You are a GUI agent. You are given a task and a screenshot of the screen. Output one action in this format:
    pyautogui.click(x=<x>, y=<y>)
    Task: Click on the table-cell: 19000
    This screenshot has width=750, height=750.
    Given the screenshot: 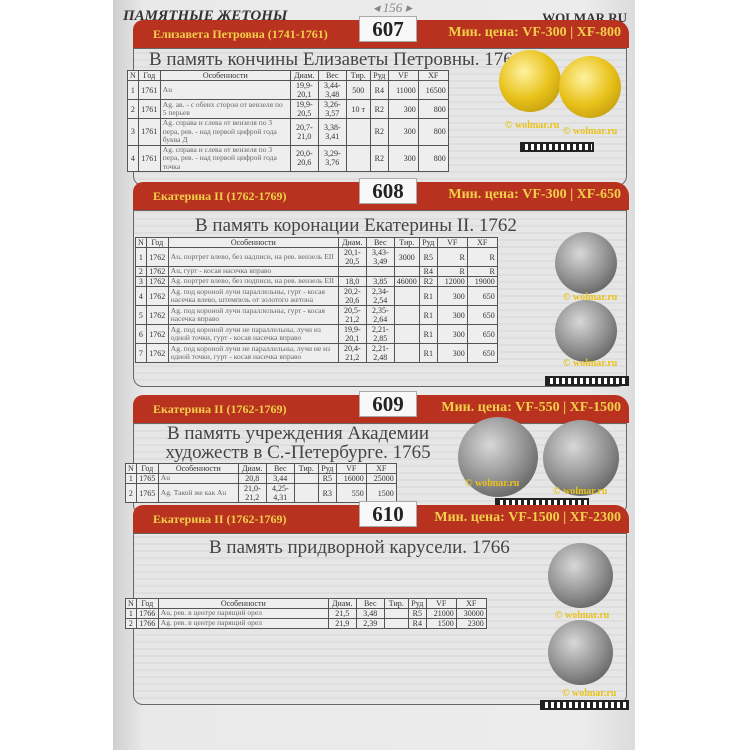 What is the action you would take?
    pyautogui.click(x=482, y=281)
    